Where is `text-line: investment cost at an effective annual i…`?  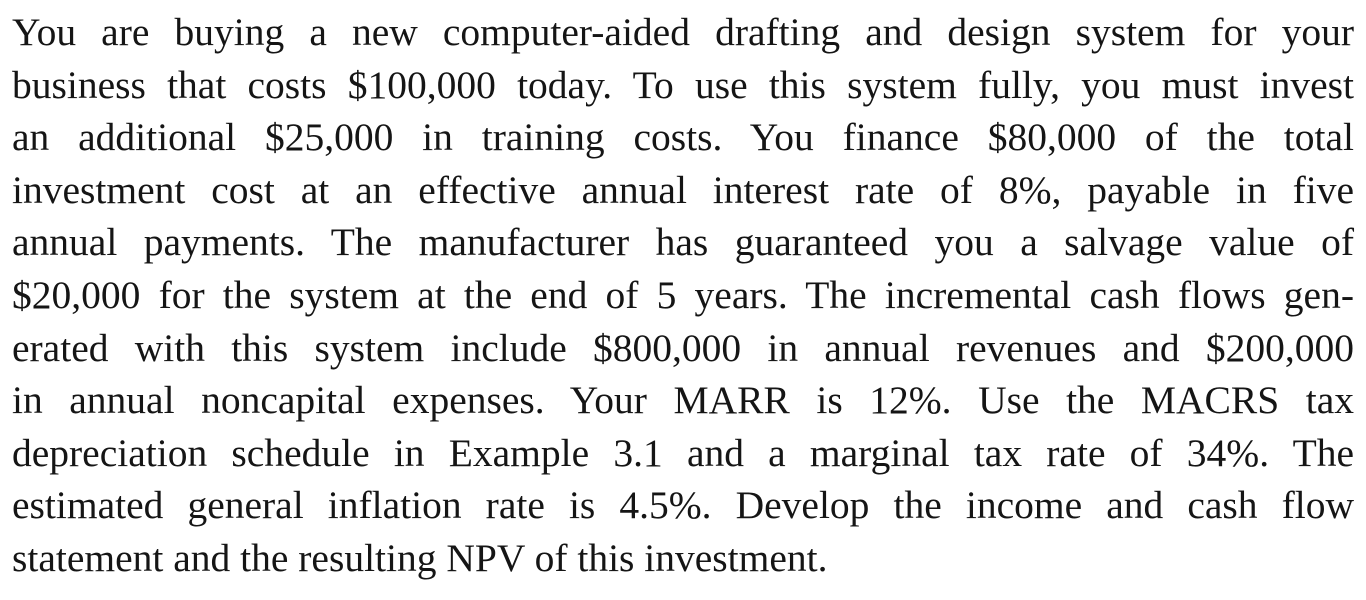 text-line: investment cost at an effective annual i… is located at coordinates (683, 189).